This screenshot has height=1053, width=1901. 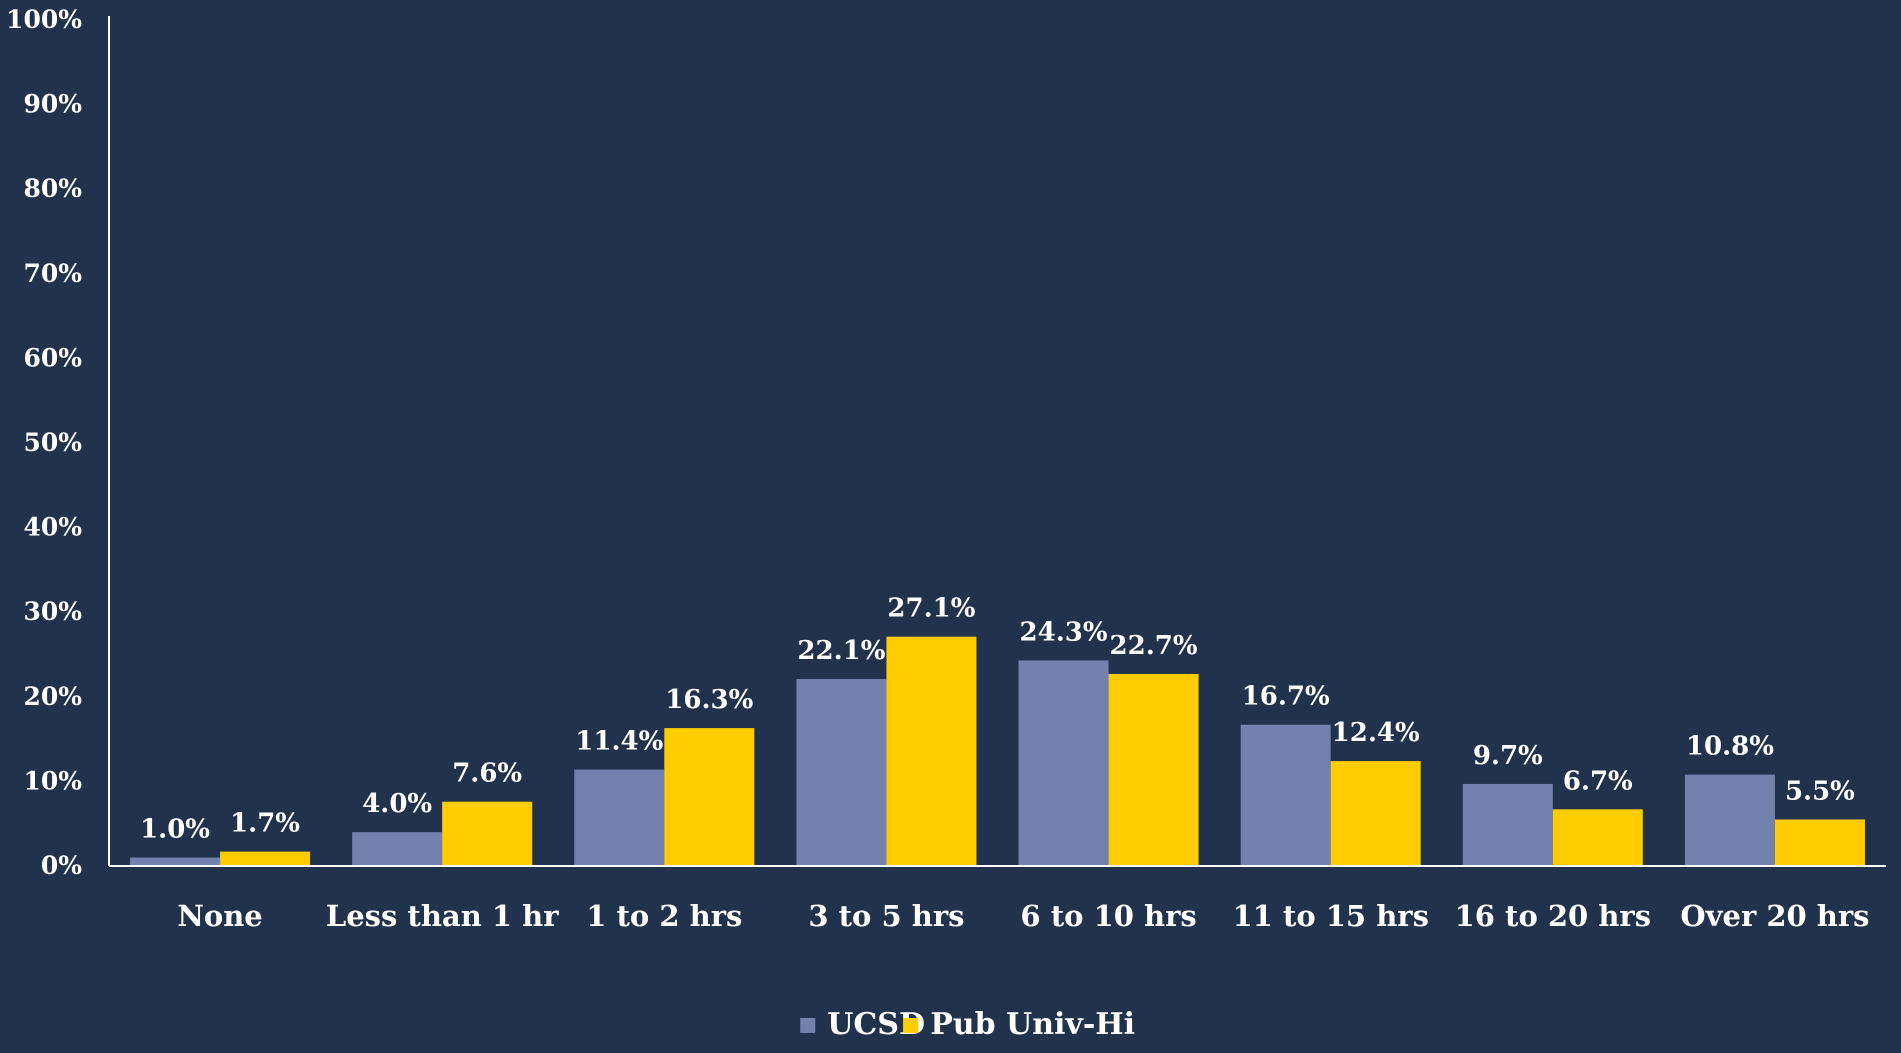 What do you see at coordinates (1286, 697) in the screenshot?
I see `data-label: 16.7%` at bounding box center [1286, 697].